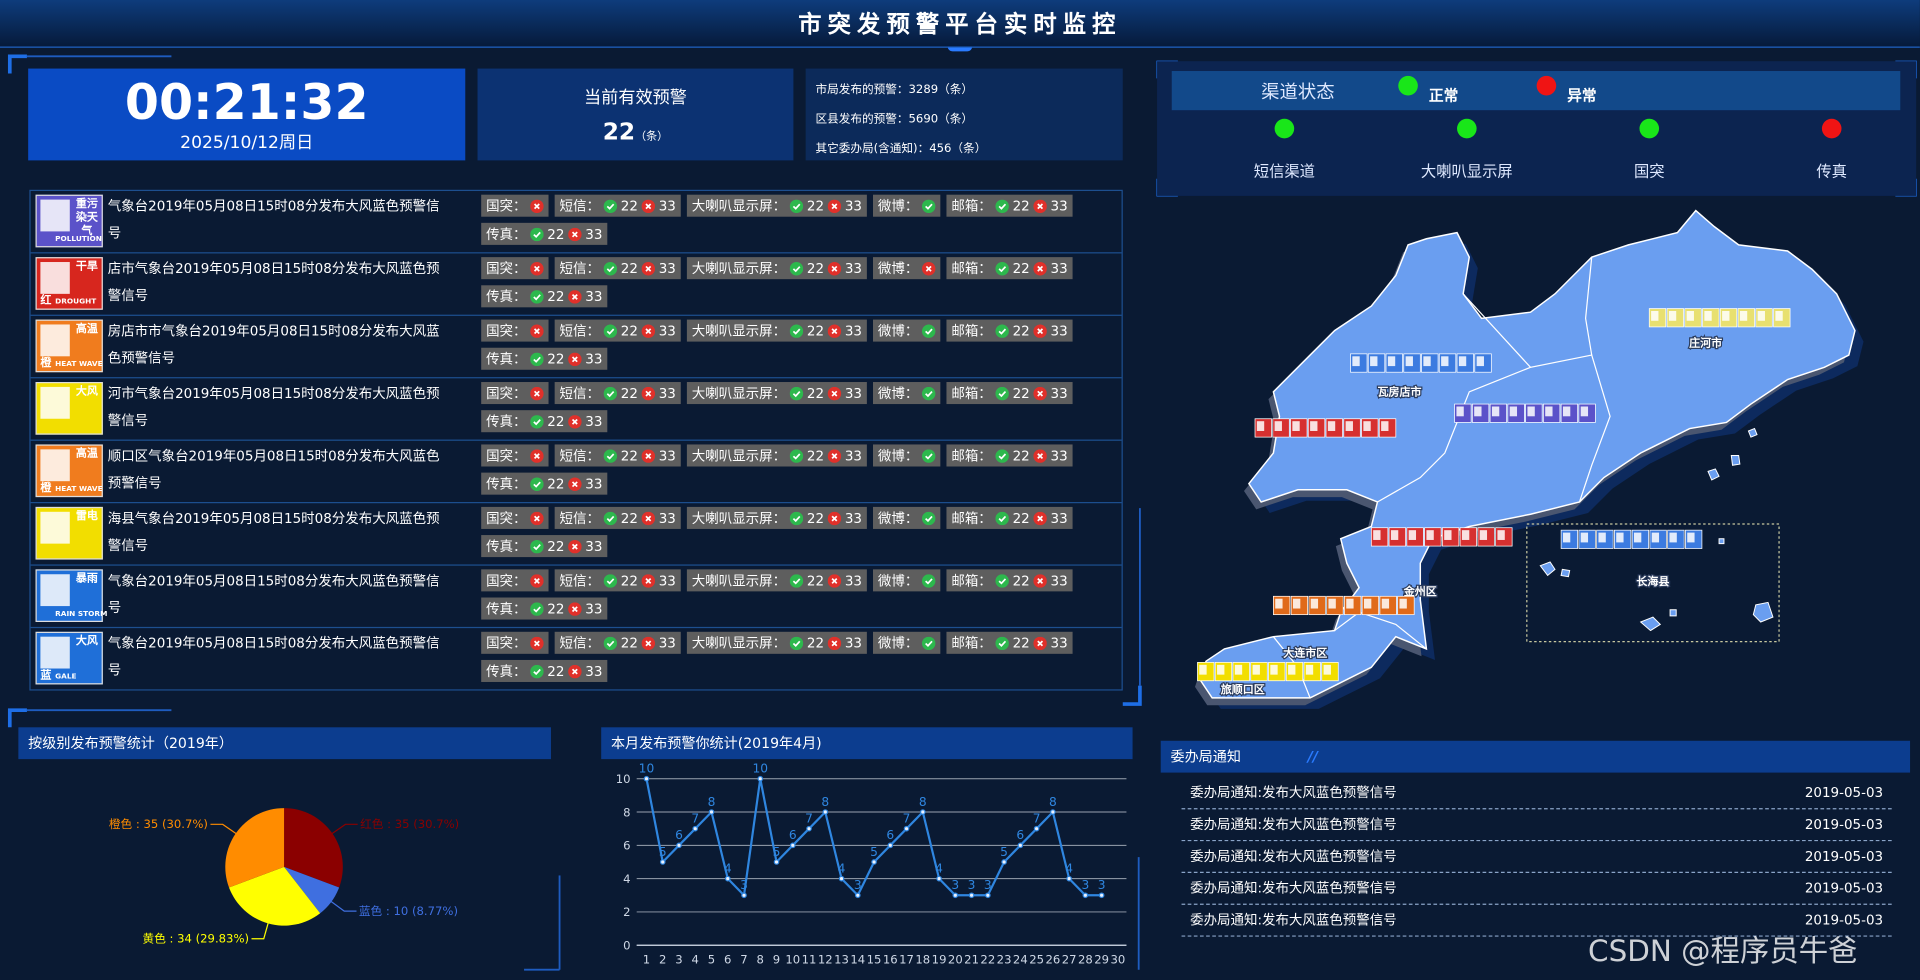  What do you see at coordinates (69, 221) in the screenshot?
I see `alert-icon: 重污染天气 POLLUTION` at bounding box center [69, 221].